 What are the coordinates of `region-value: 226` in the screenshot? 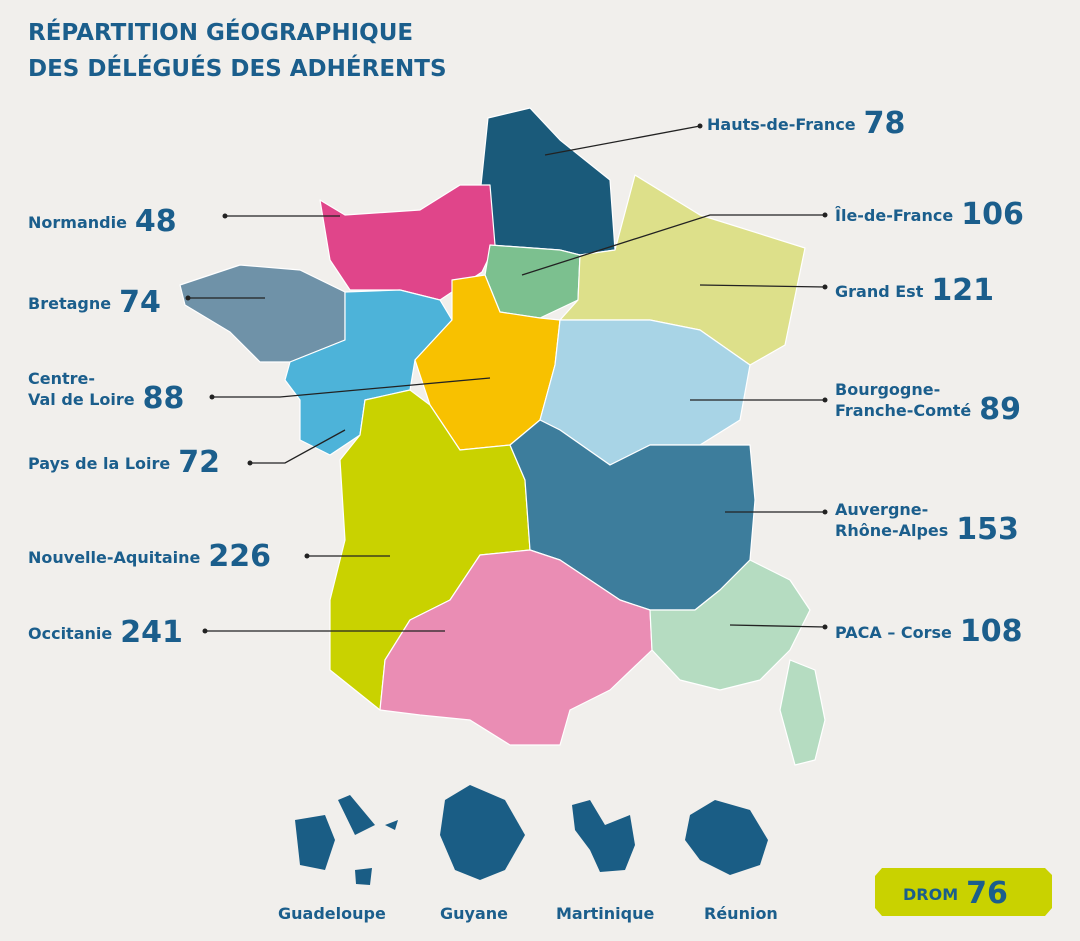 It's located at (239, 556).